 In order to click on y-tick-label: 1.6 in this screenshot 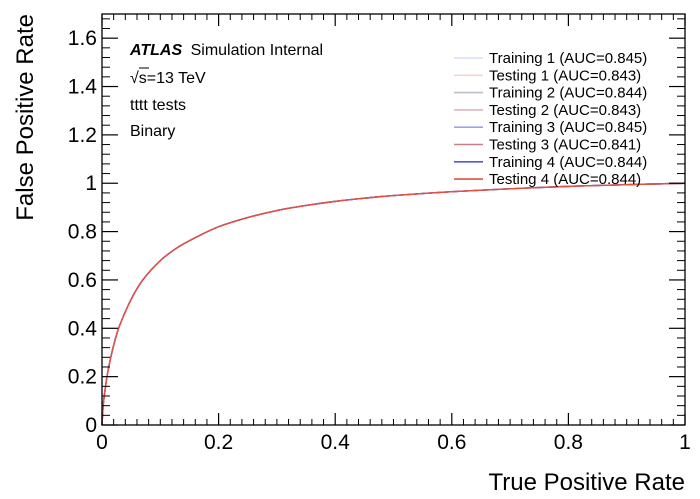, I will do `click(82, 38)`.